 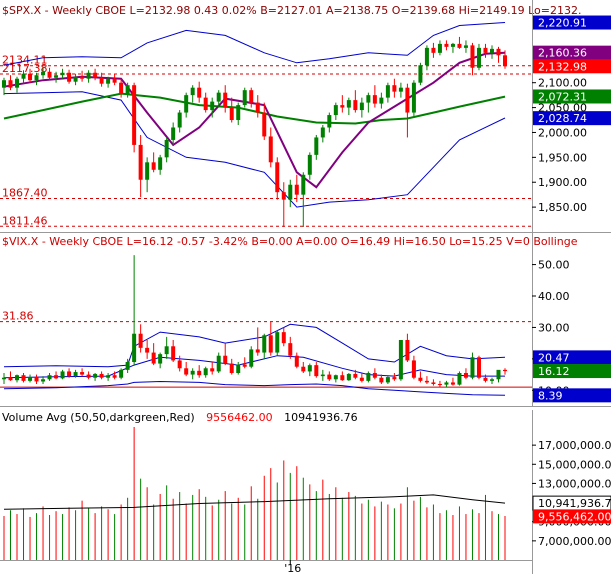 What do you see at coordinates (254, 388) in the screenshot?
I see `bollinger-lower-line` at bounding box center [254, 388].